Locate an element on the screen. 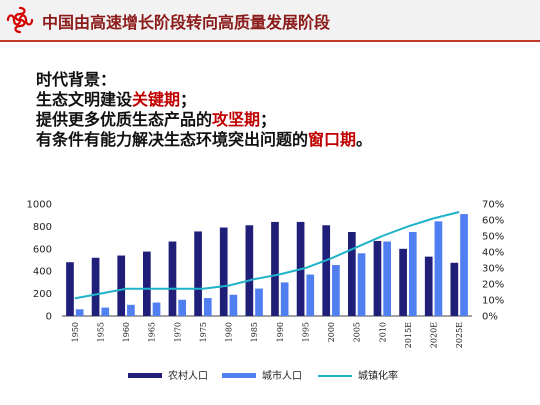 Image resolution: width=540 pixels, height=405 pixels. x-tick-label: 1950 is located at coordinates (75, 332).